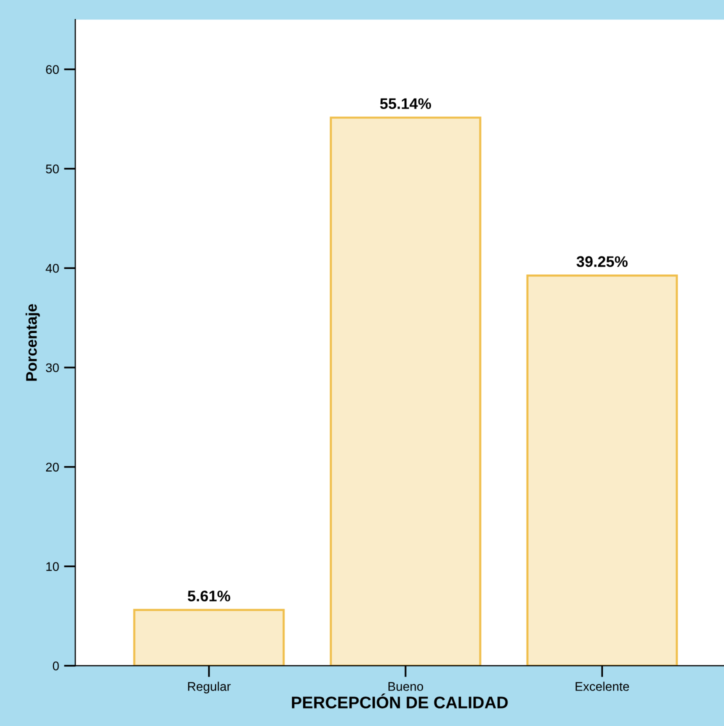  Describe the element at coordinates (209, 688) in the screenshot. I see `x-tick-label: Regular` at that location.